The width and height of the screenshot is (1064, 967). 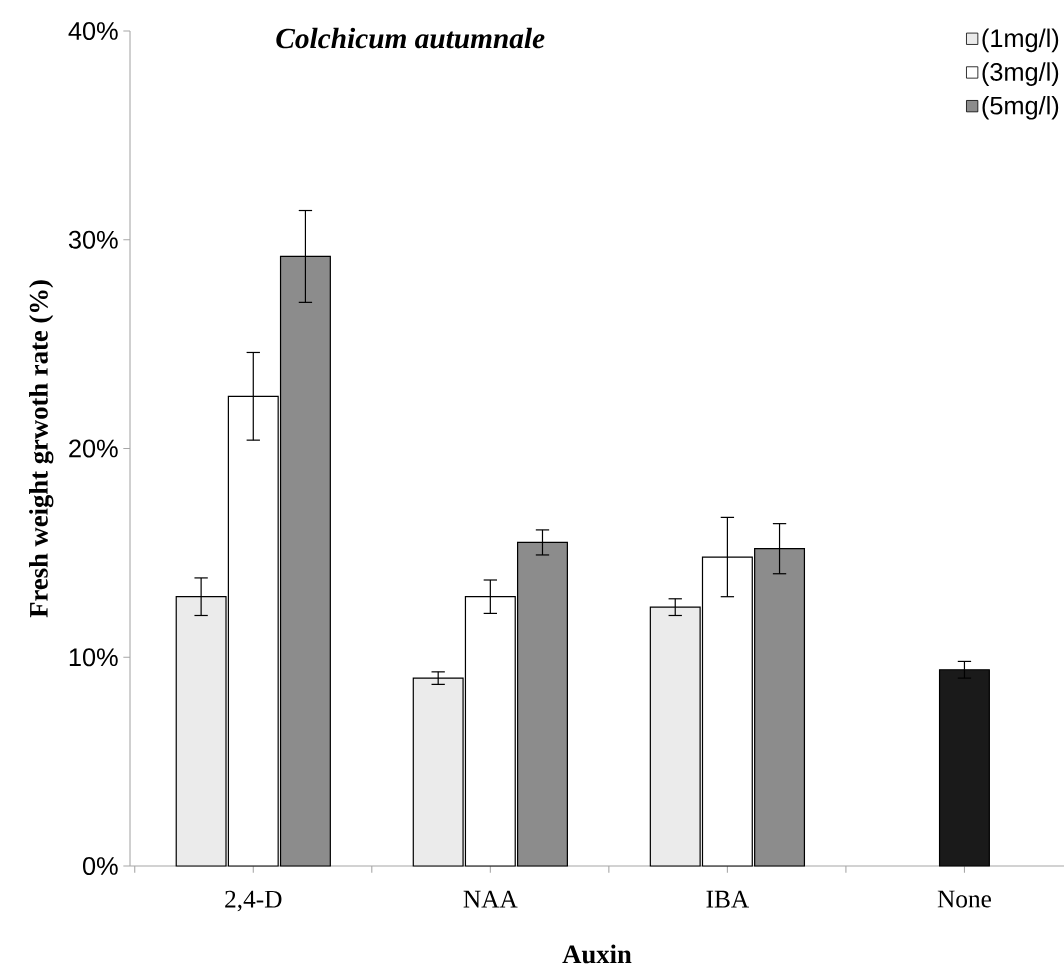 What do you see at coordinates (93, 657) in the screenshot?
I see `y-tick-label: 10%` at bounding box center [93, 657].